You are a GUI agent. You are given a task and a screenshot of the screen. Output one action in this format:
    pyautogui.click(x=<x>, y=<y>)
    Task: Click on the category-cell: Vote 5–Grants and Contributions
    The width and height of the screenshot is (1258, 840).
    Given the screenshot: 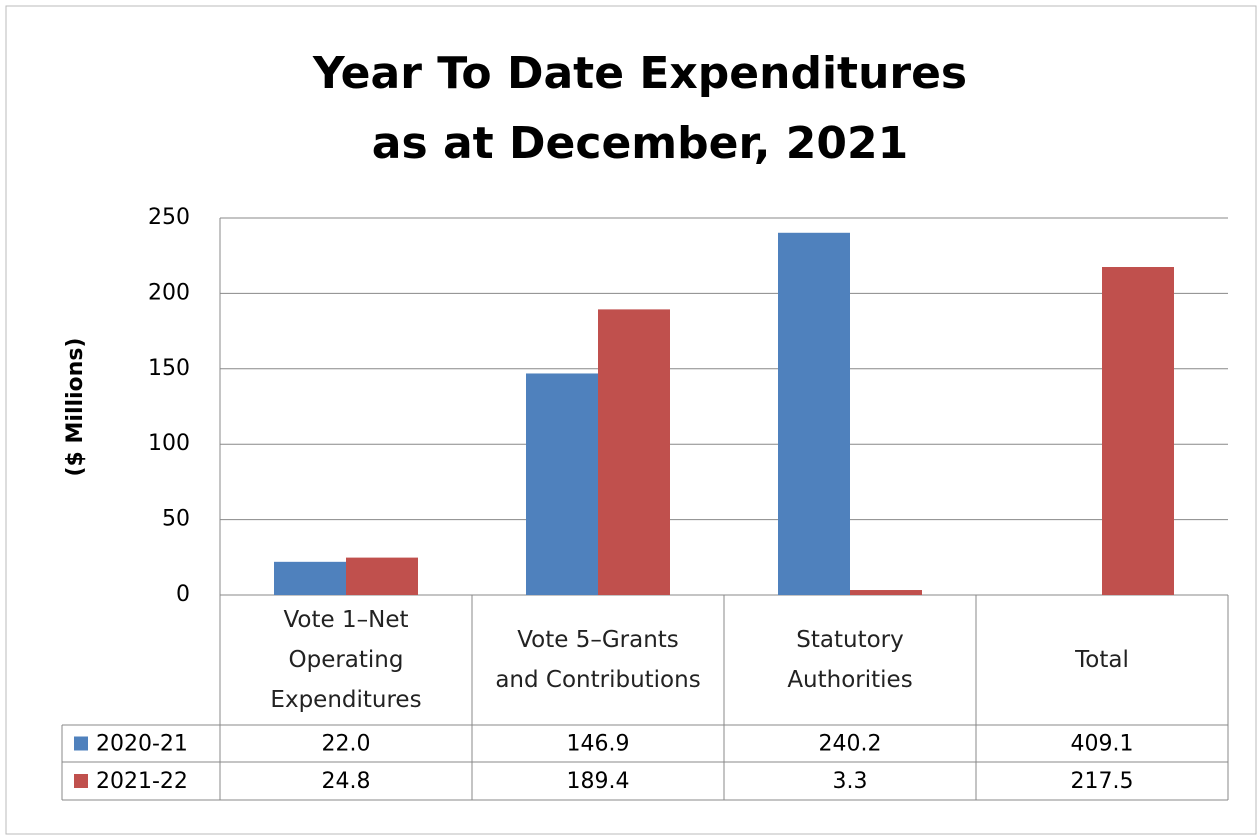 What is the action you would take?
    pyautogui.click(x=598, y=660)
    